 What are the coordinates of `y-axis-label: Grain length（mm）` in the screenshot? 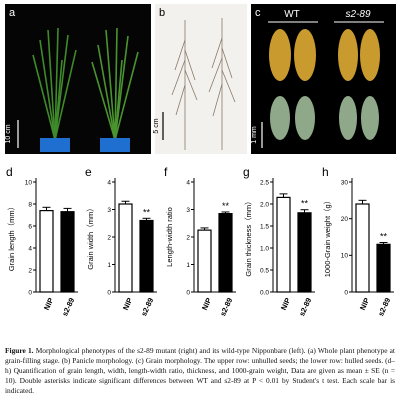 It's located at (11, 237).